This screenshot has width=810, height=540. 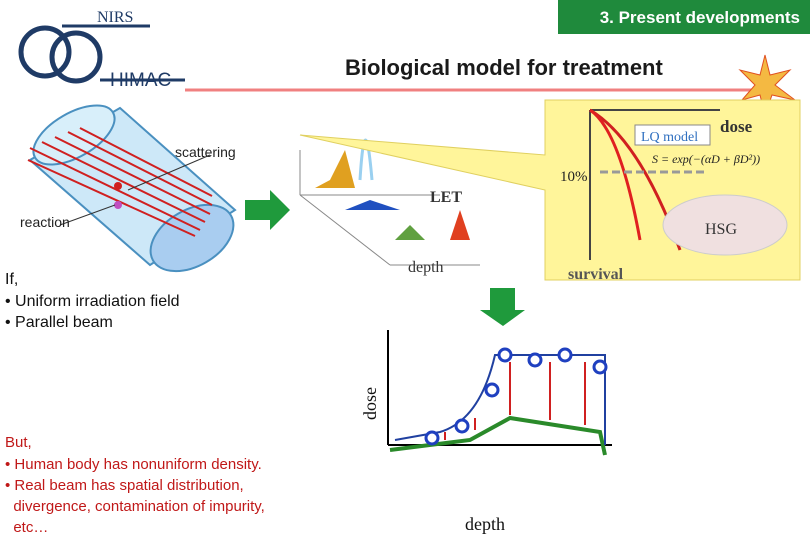 I want to click on x-axis-label: depth, so click(x=485, y=524).